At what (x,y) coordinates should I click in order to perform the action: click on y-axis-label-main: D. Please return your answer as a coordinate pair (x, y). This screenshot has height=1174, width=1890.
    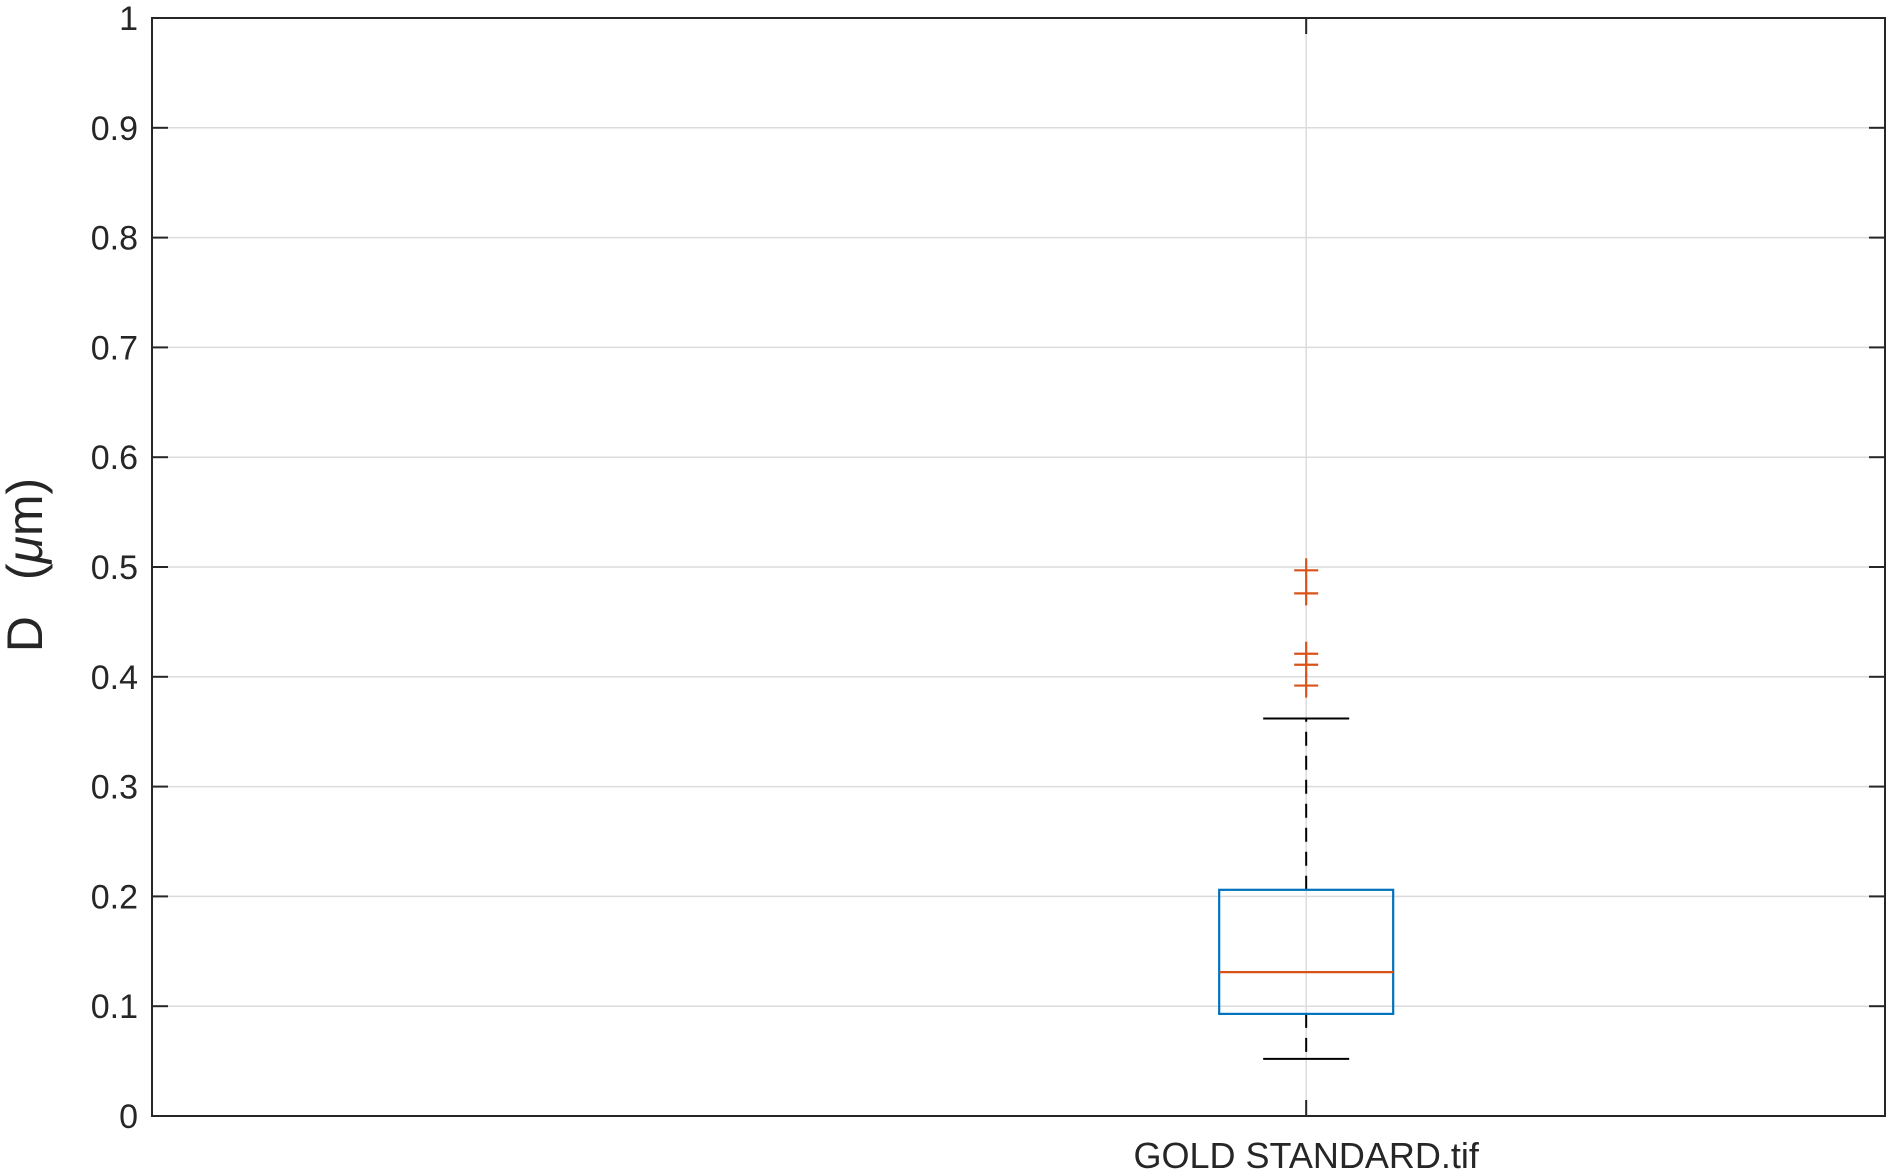
    Looking at the image, I should click on (26, 634).